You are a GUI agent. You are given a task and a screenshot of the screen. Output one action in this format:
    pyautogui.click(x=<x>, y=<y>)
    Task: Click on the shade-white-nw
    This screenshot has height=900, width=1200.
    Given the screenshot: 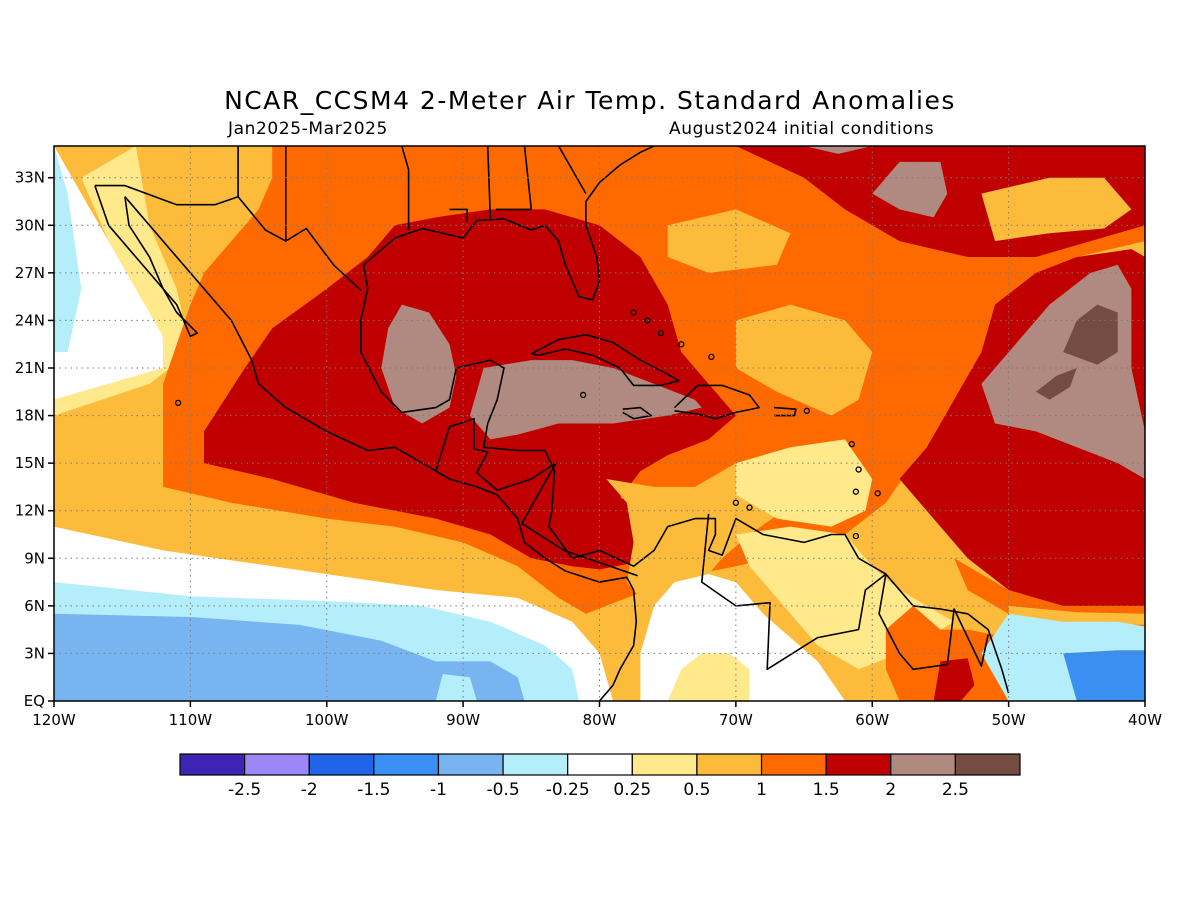 What is the action you would take?
    pyautogui.click(x=109, y=273)
    